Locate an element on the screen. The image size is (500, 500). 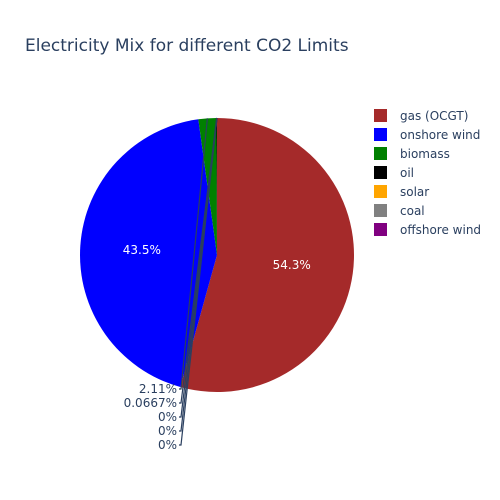
legend-swatch-oil is located at coordinates (380, 172).